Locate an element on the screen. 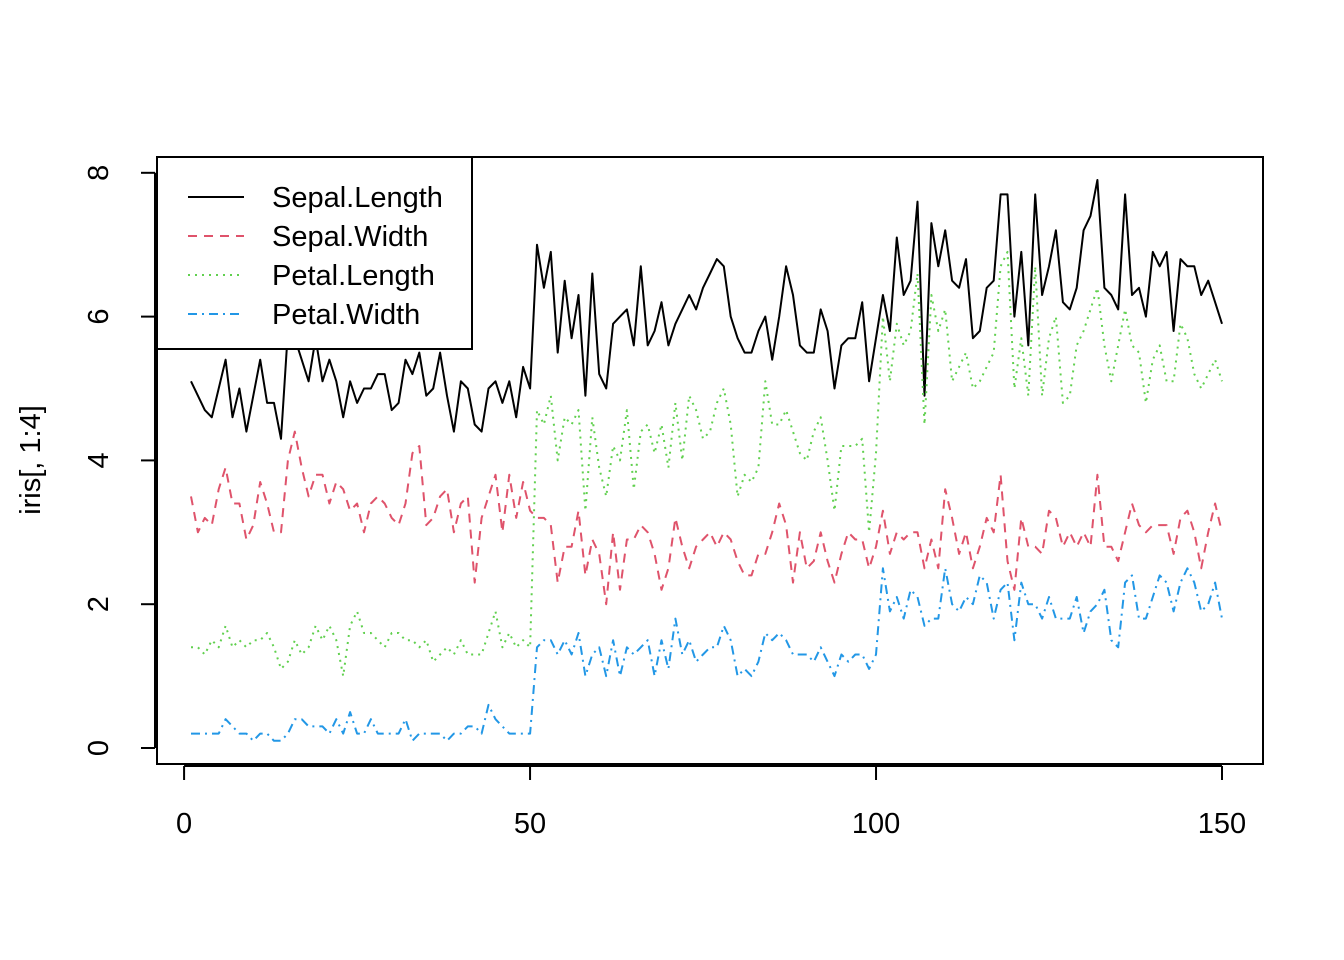 Image resolution: width=1344 pixels, height=960 pixels. x-tick-label: 150 is located at coordinates (1222, 824).